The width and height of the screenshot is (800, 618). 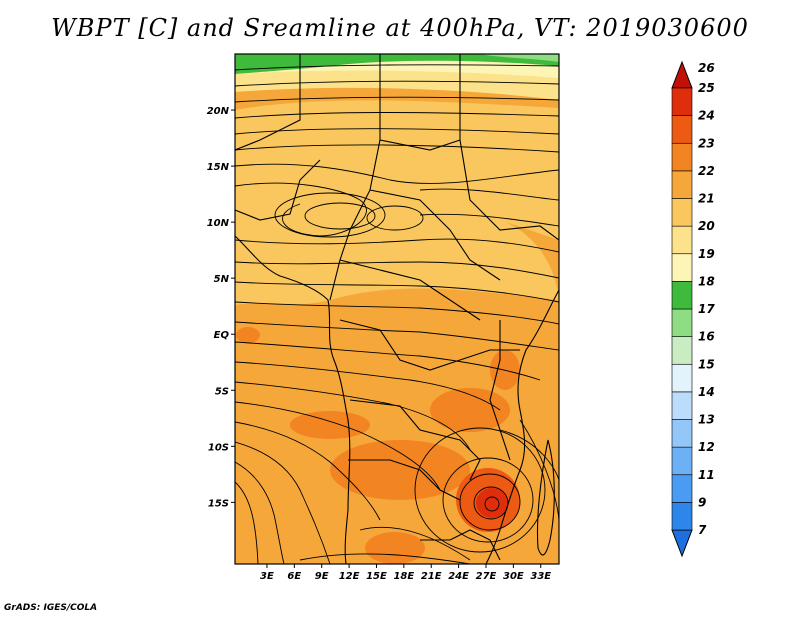 I want to click on lon-tick-label: 6E, so click(x=294, y=576).